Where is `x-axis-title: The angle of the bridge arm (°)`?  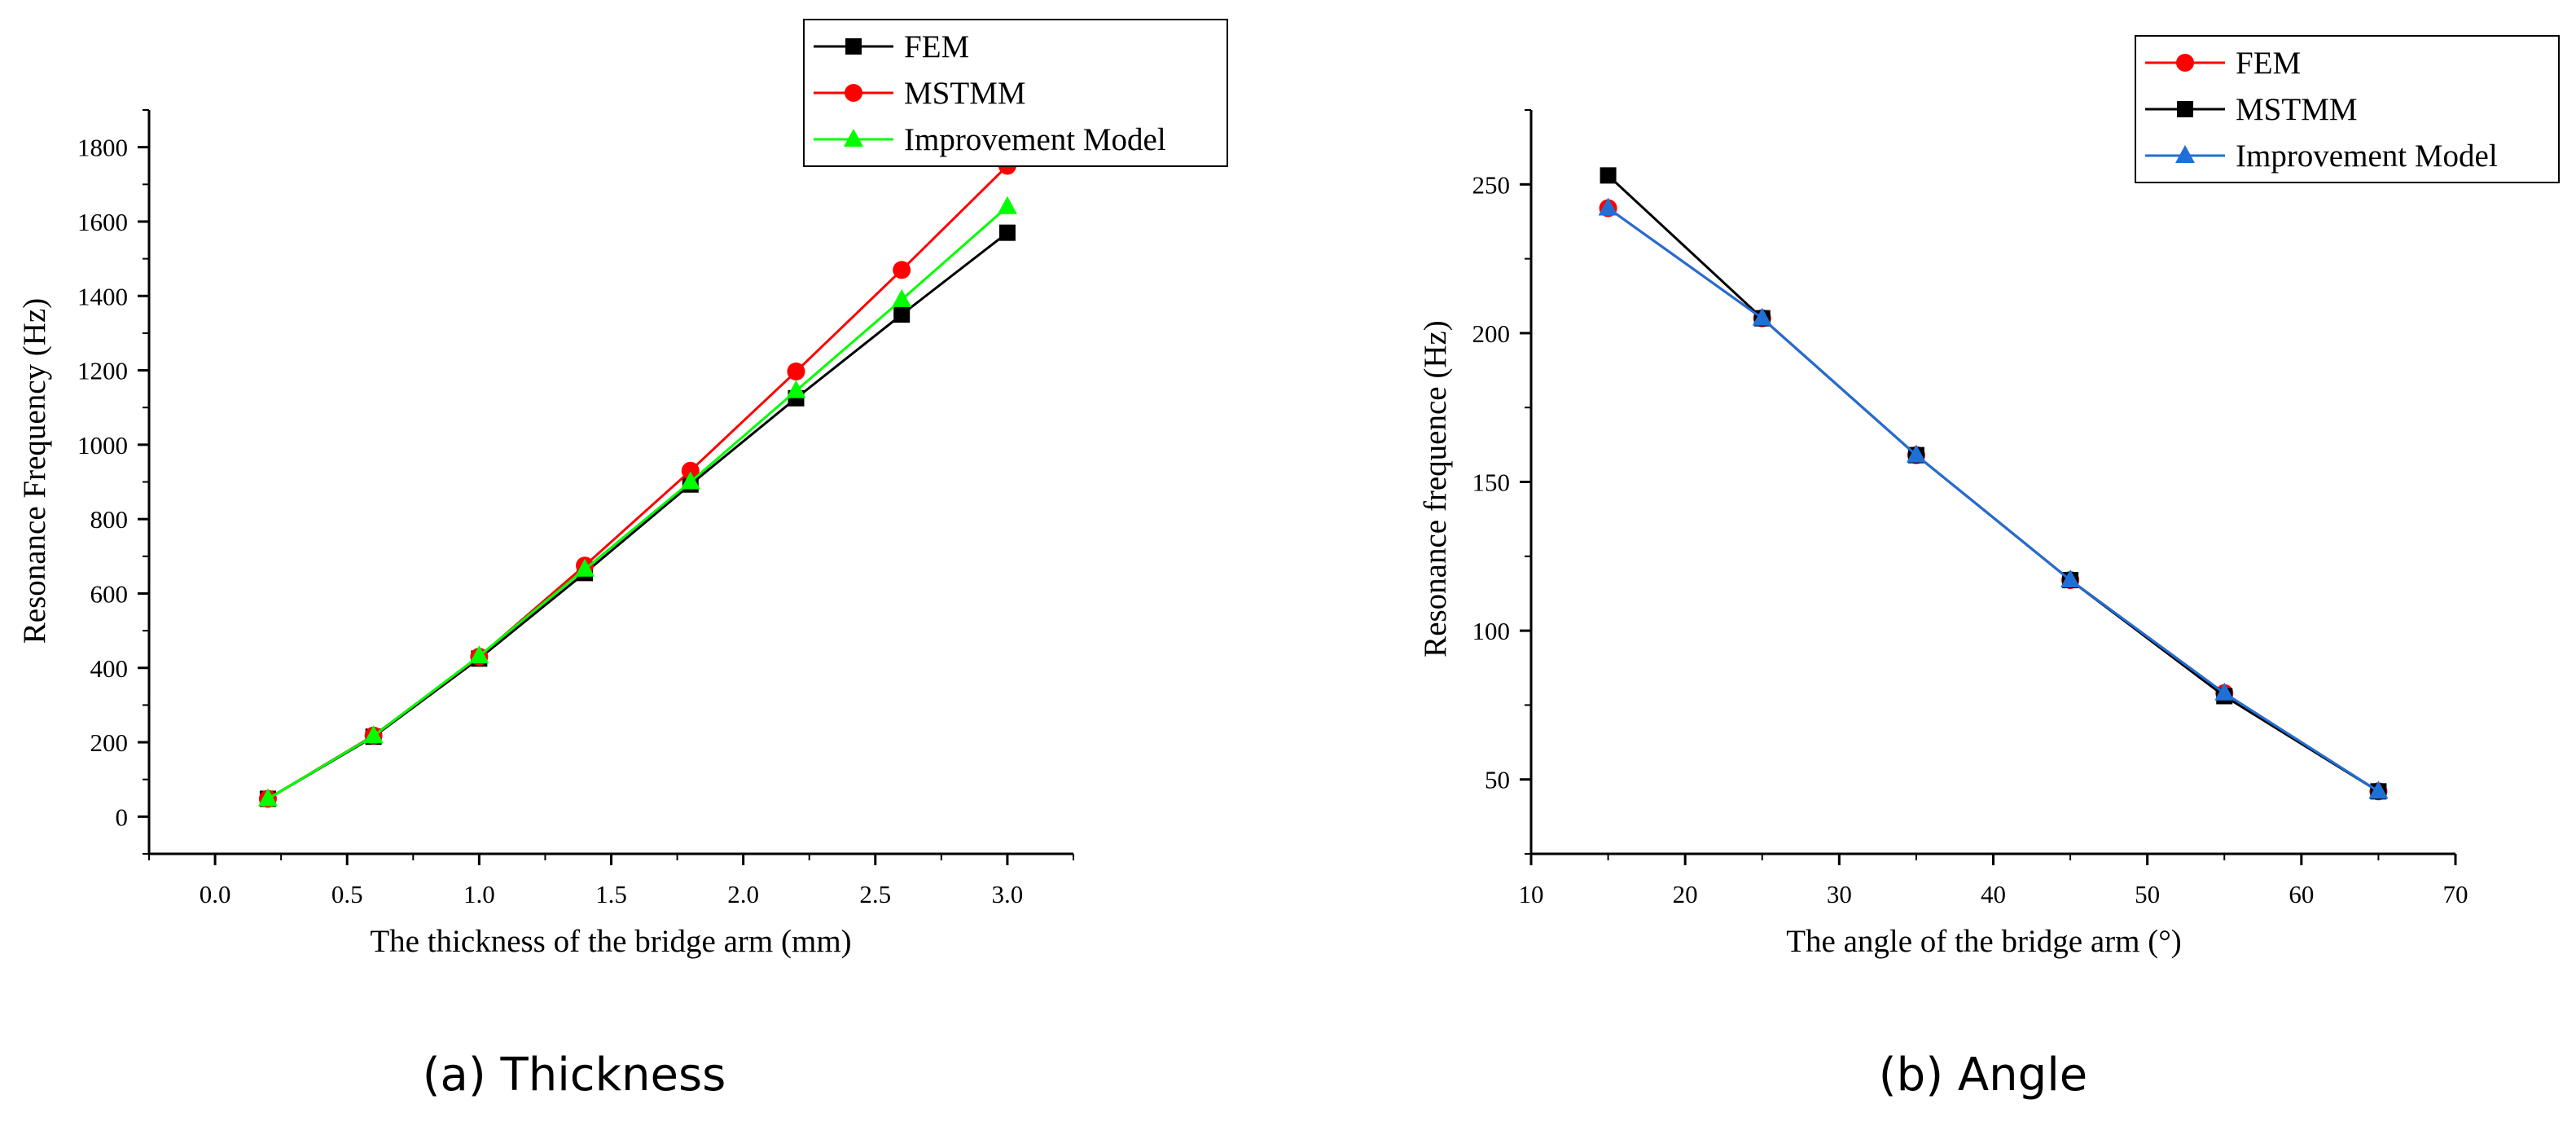
x-axis-title: The angle of the bridge arm (°) is located at coordinates (1984, 941).